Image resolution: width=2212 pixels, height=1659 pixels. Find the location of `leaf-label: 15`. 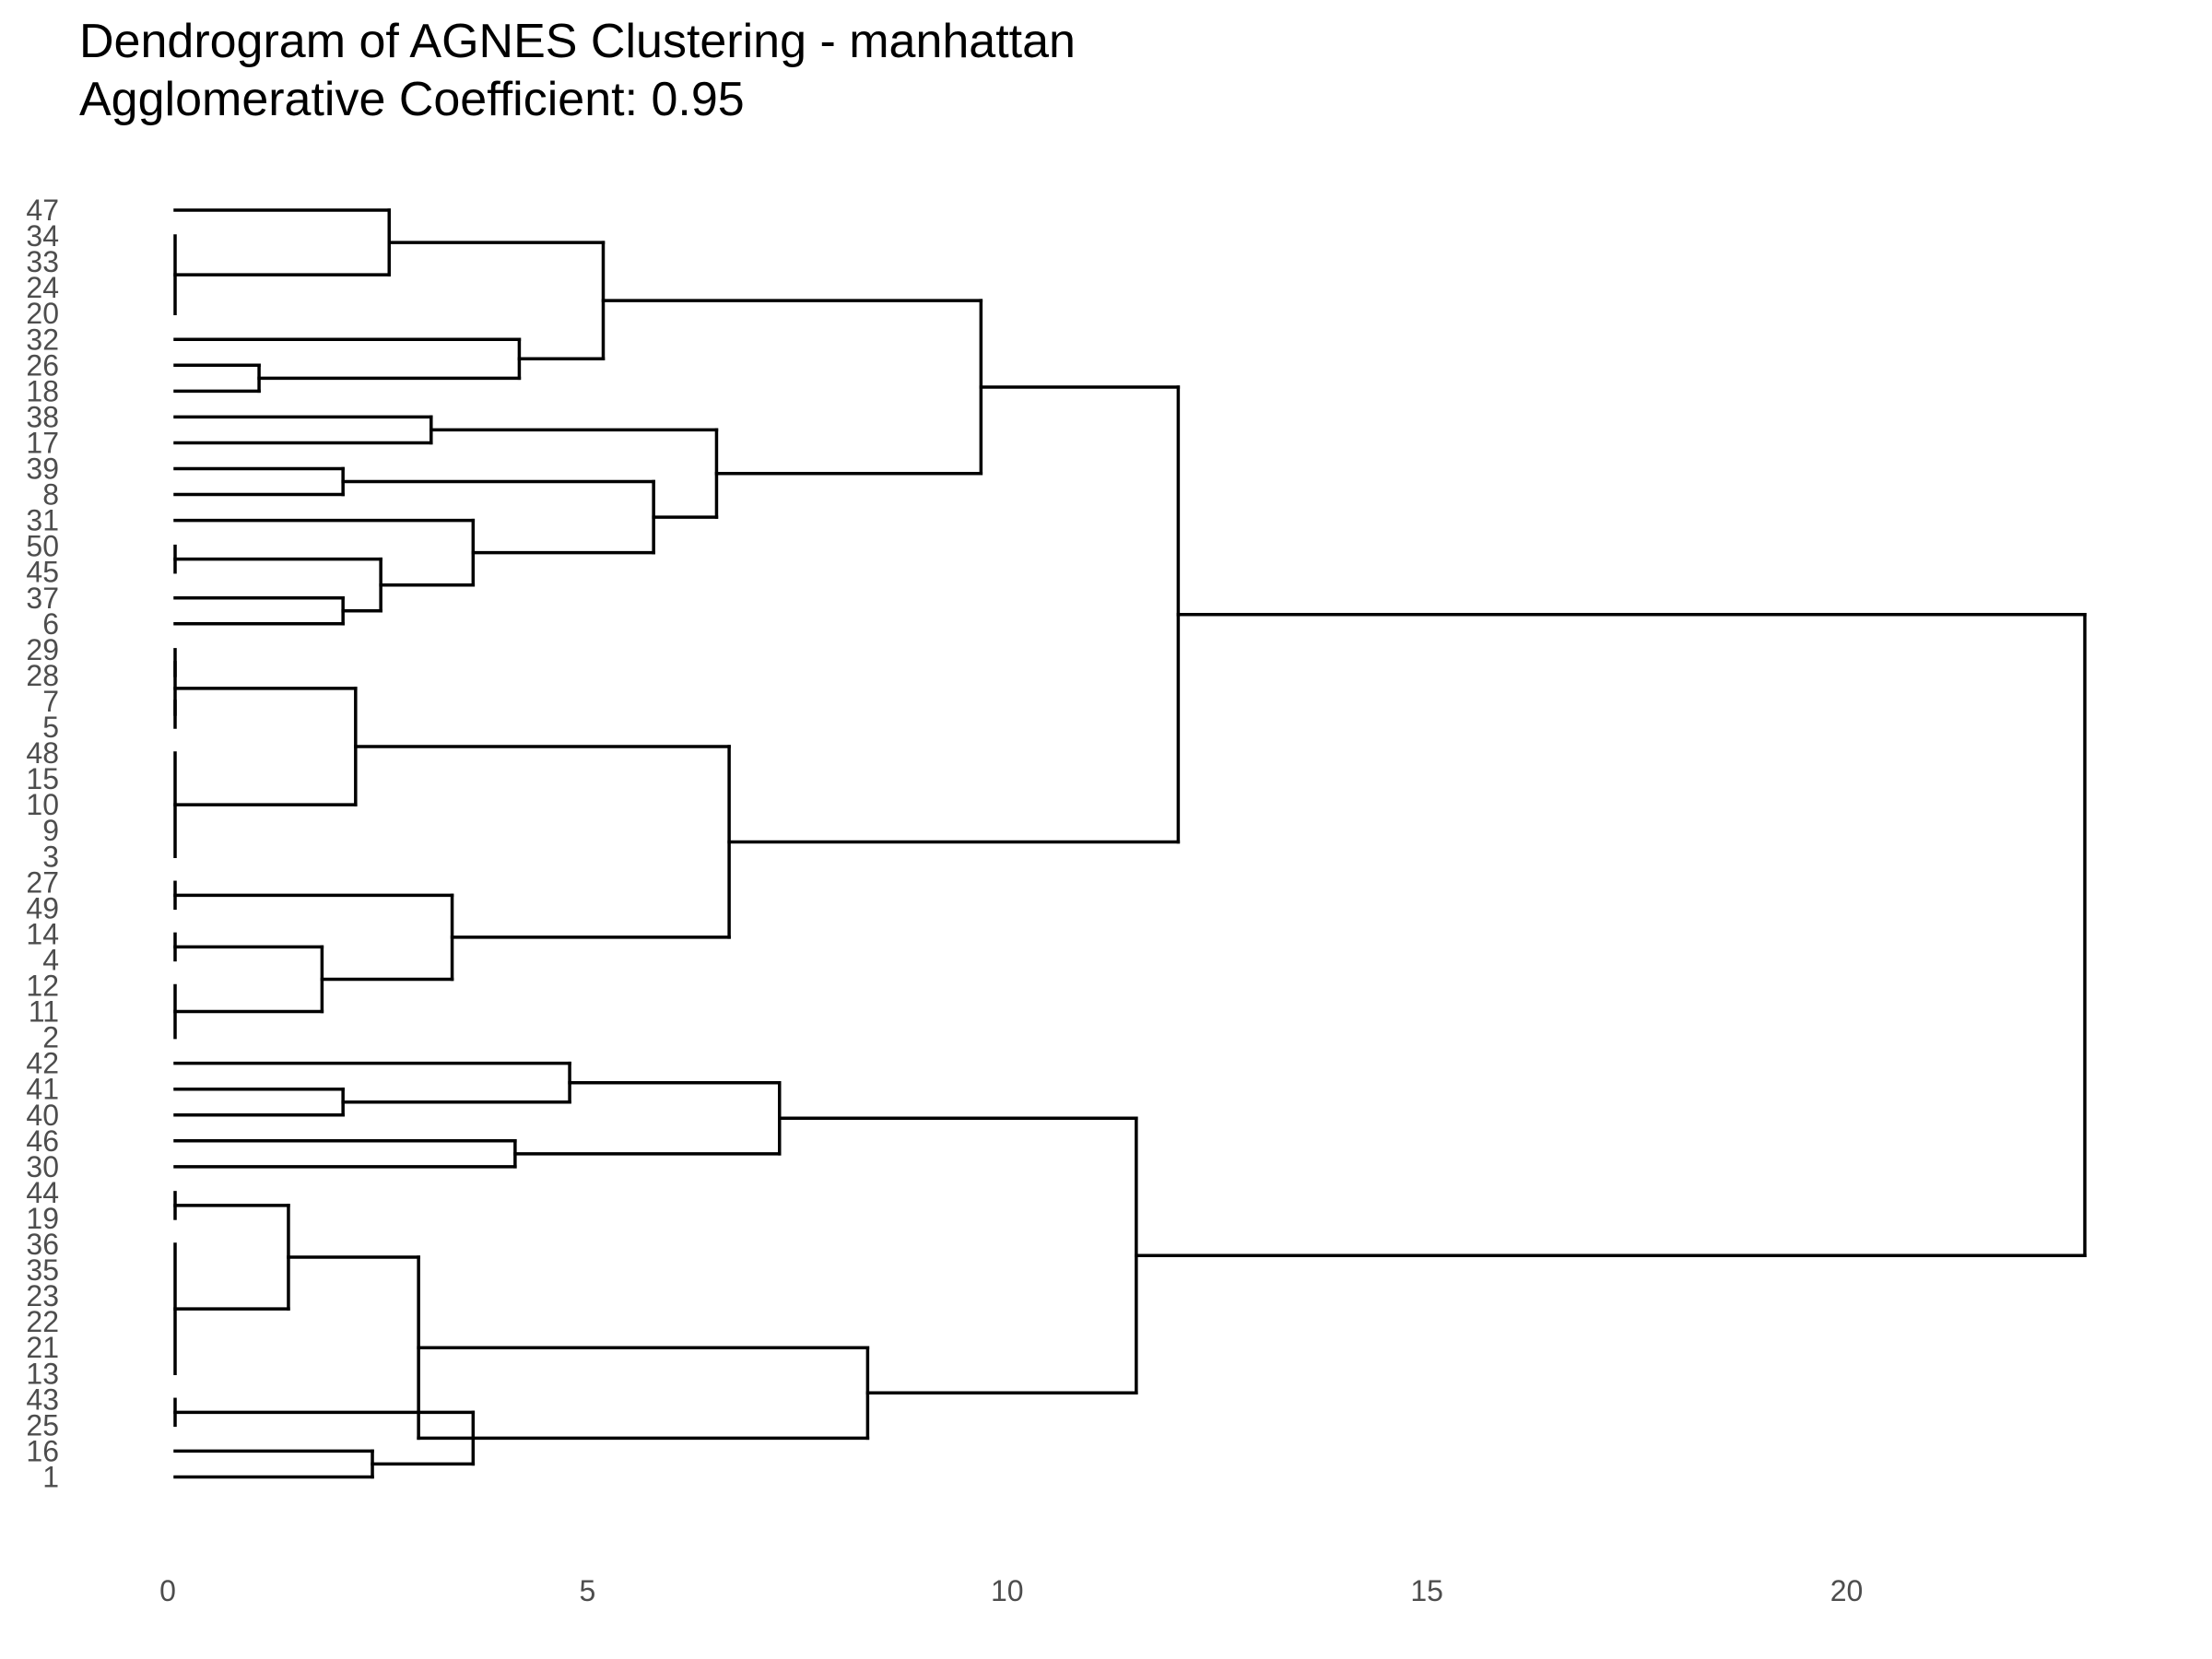

leaf-label: 15 is located at coordinates (42, 778).